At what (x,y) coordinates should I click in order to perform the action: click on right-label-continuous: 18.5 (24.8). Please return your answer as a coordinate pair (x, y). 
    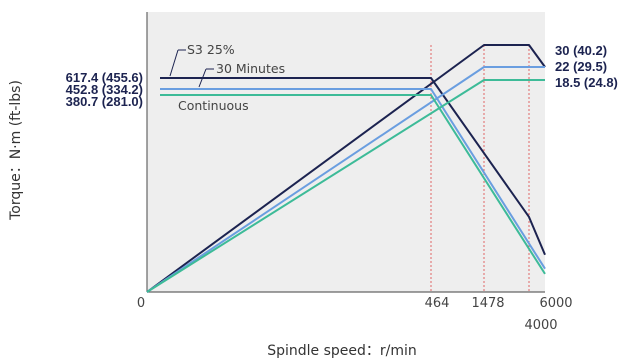
    Looking at the image, I should click on (586, 82).